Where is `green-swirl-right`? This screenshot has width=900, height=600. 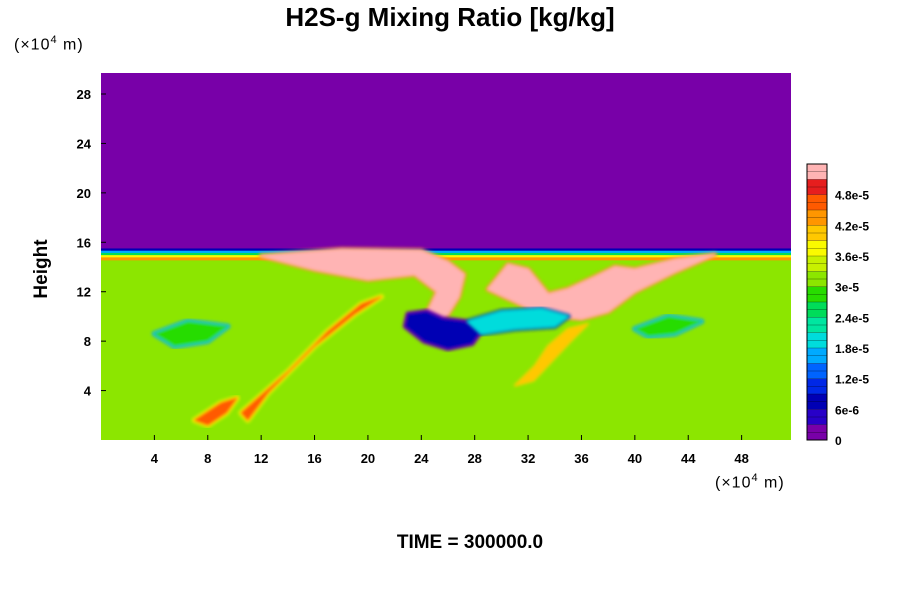
green-swirl-right is located at coordinates (668, 326).